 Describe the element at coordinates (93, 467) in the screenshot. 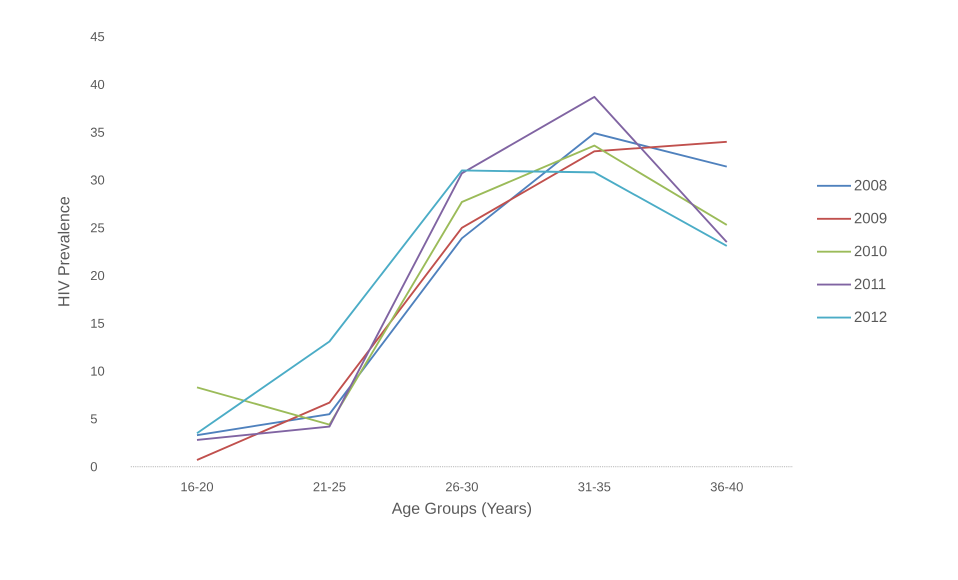

I see `y-tick-label: 0` at that location.